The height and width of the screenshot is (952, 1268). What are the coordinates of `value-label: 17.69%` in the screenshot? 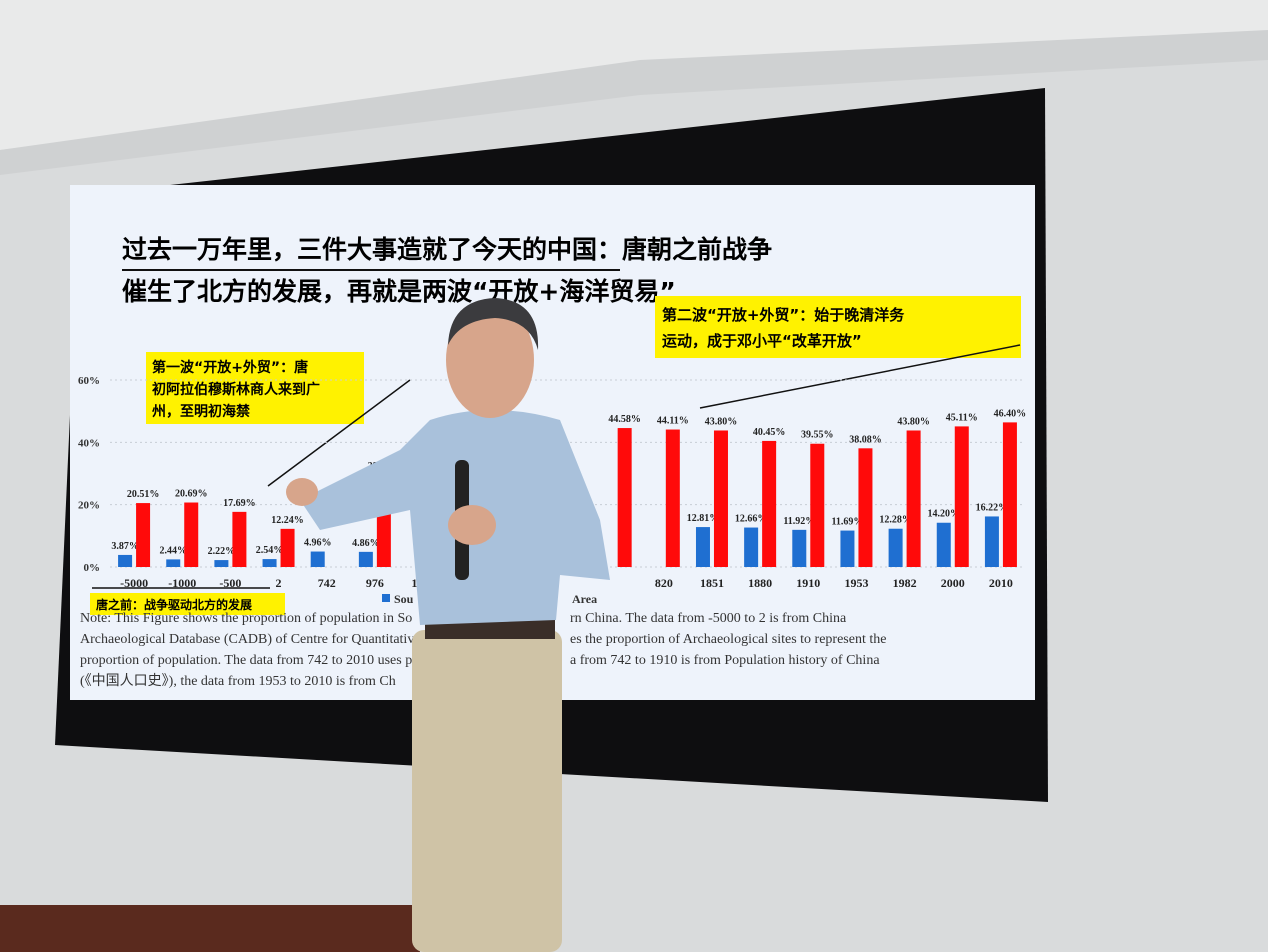 It's located at (239, 503).